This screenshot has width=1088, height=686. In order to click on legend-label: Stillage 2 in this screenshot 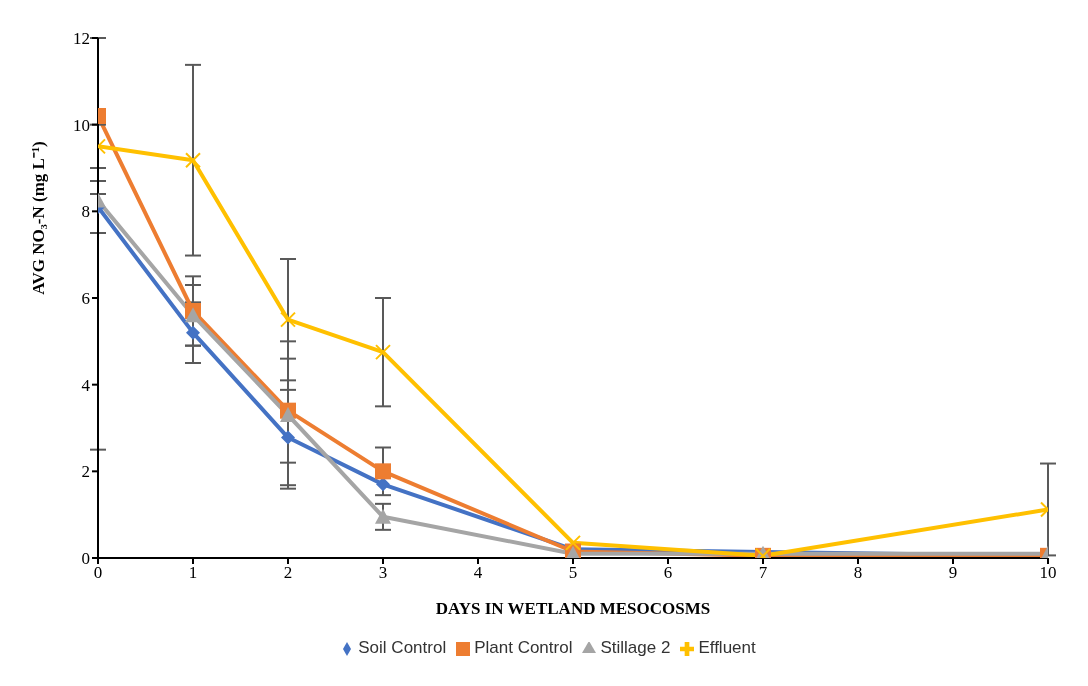, I will do `click(635, 647)`.